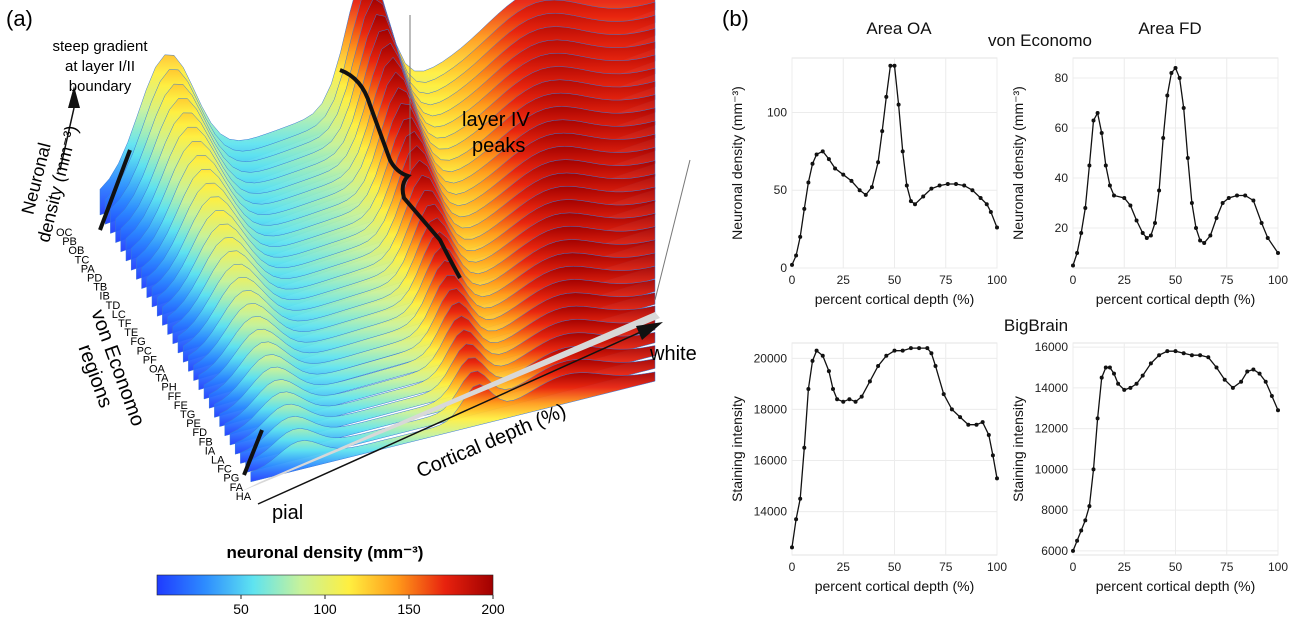 This screenshot has height=626, width=1299. I want to click on colorbar-title: neuronal density (mm⁻³), so click(325, 552).